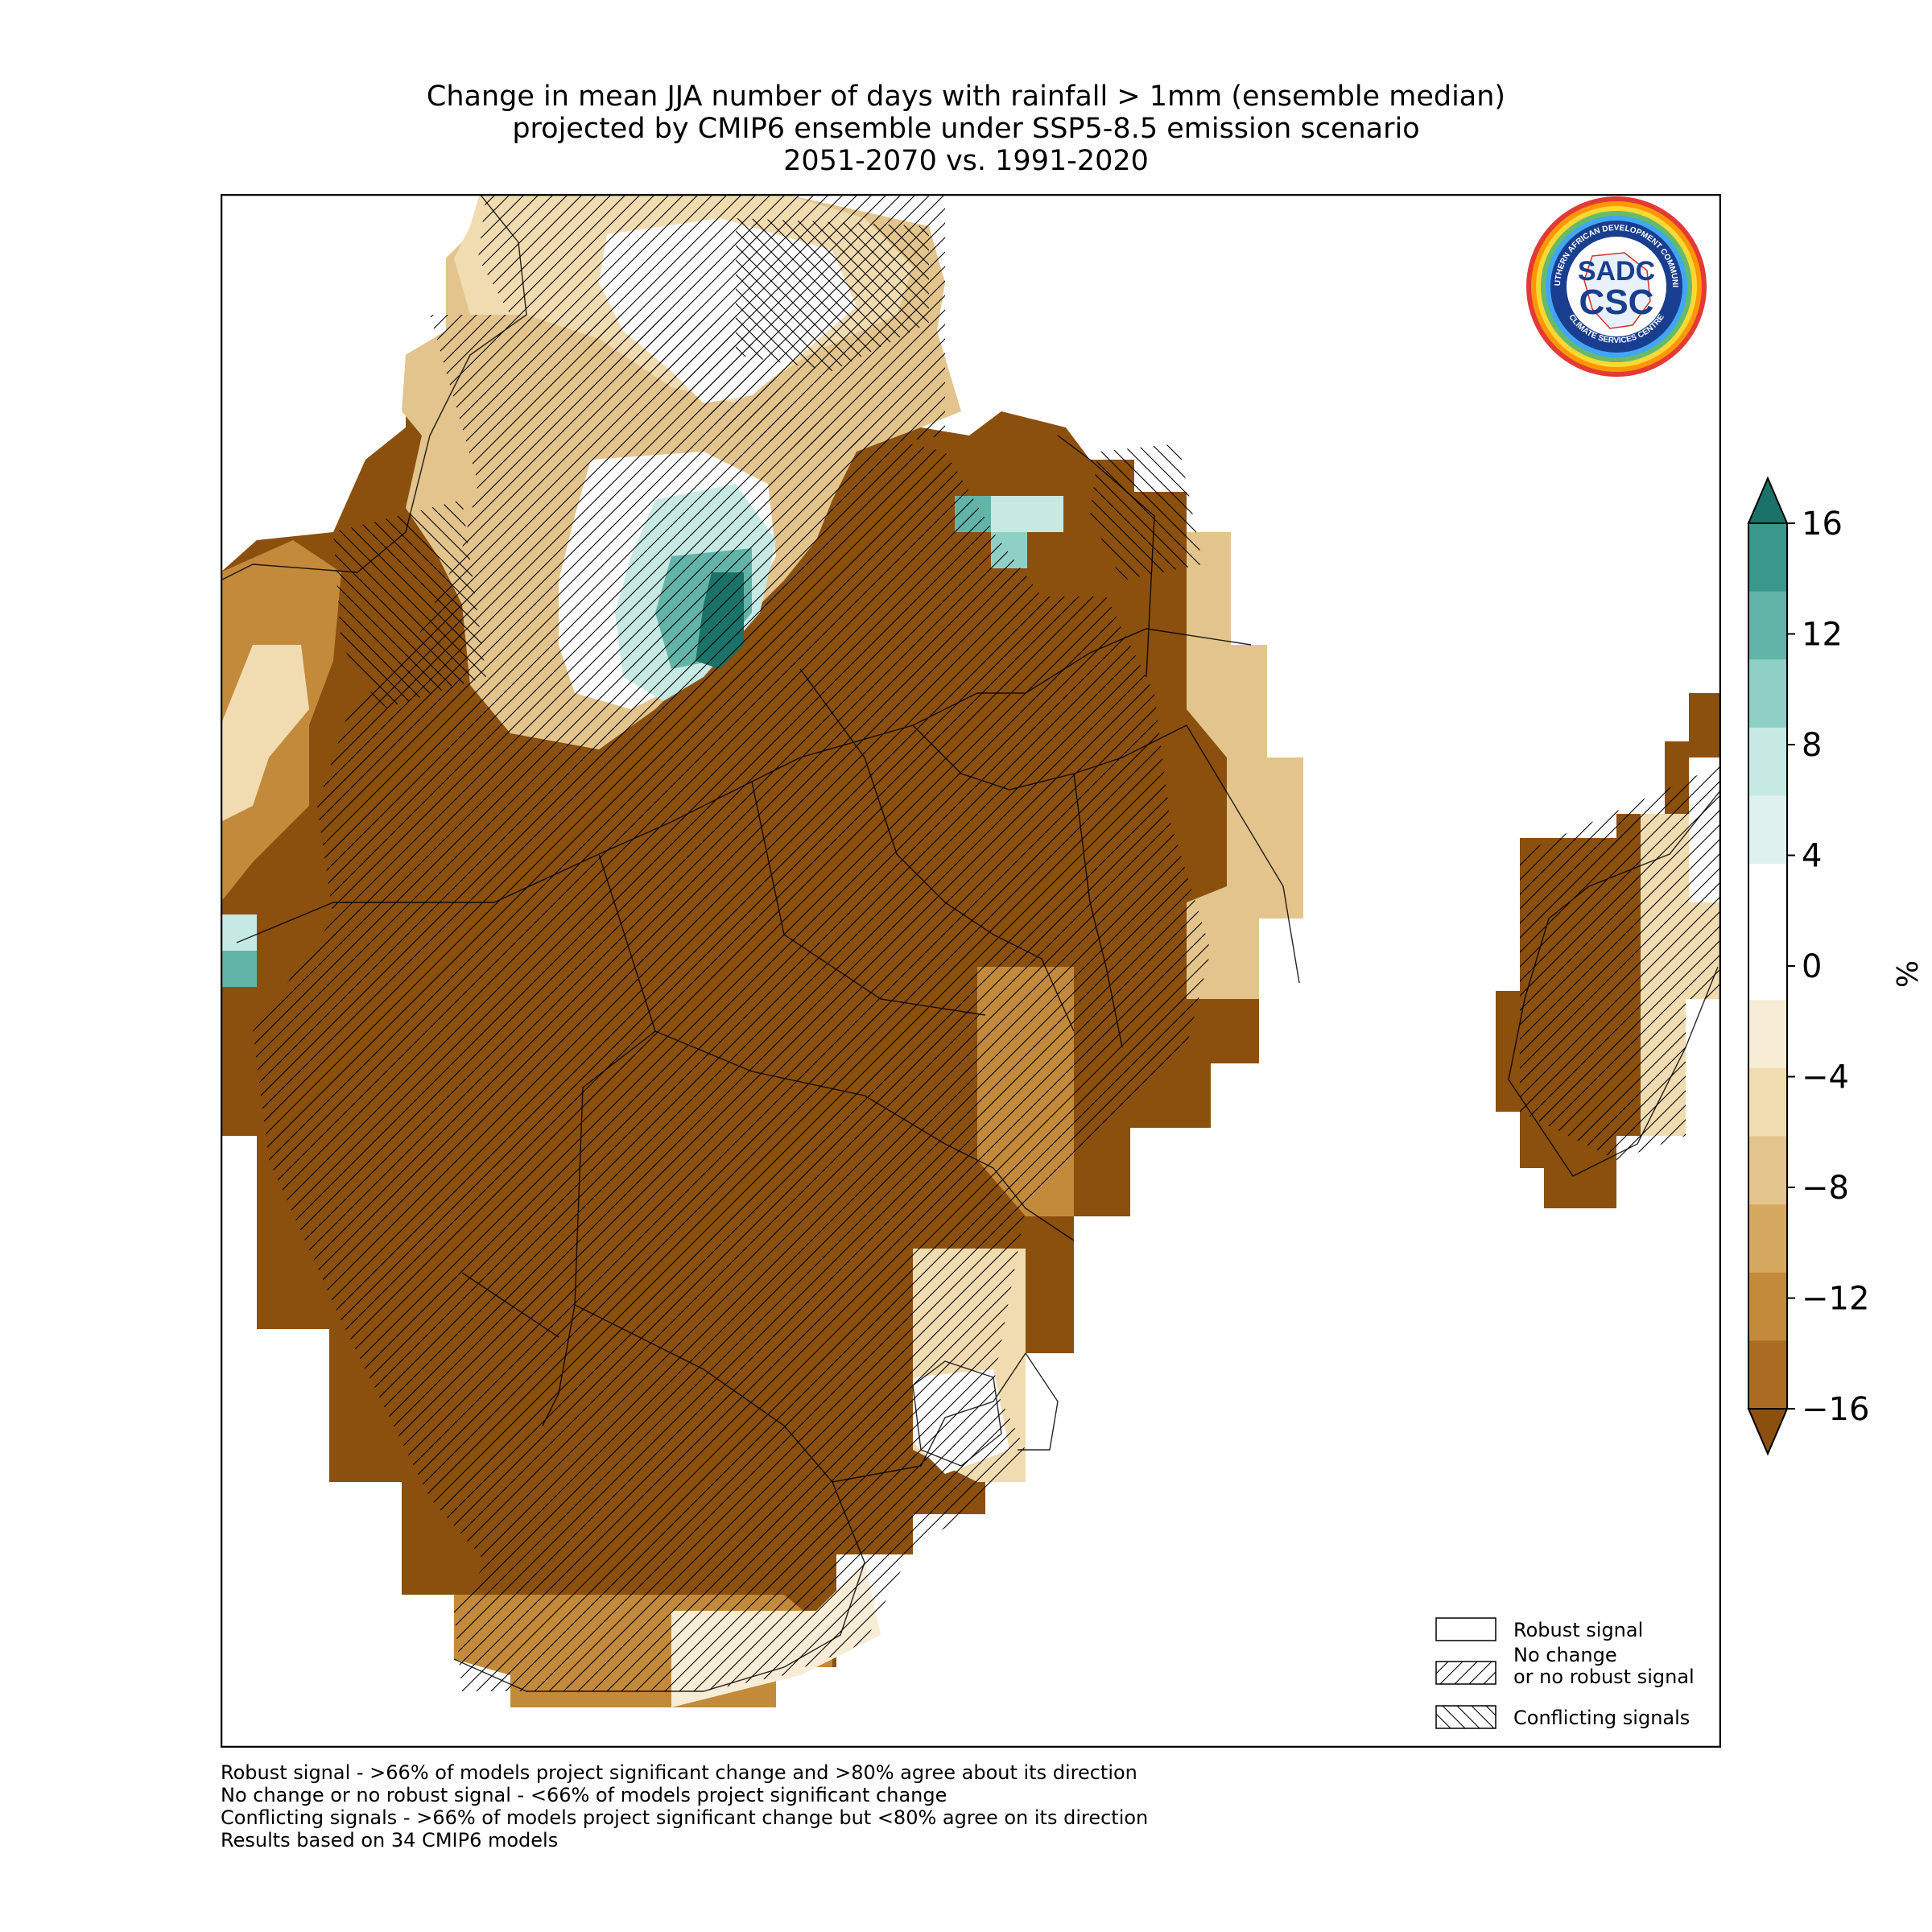 This screenshot has height=1932, width=1932. I want to click on legend-label-conflicting: Conflicting signals, so click(1601, 1718).